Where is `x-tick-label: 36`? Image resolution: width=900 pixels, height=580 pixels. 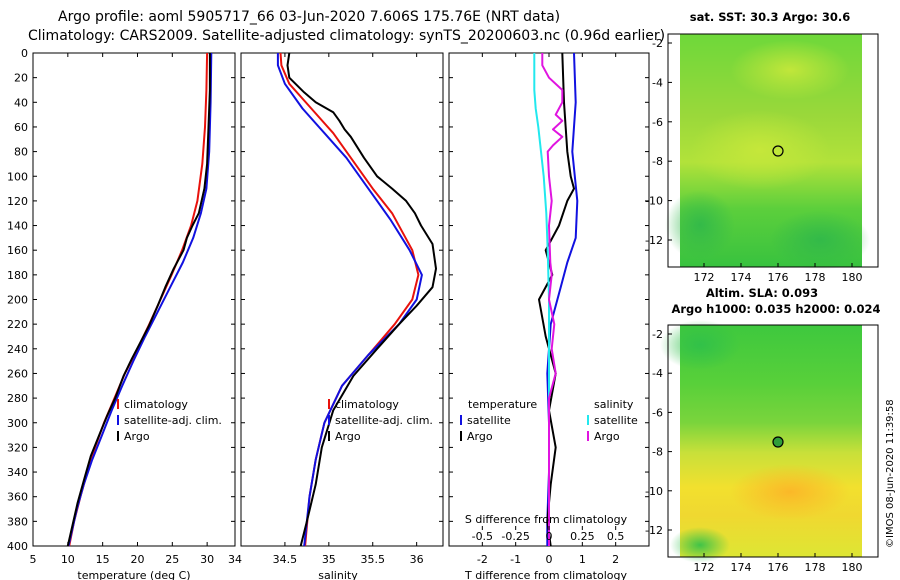 x-tick-label: 36 is located at coordinates (417, 559).